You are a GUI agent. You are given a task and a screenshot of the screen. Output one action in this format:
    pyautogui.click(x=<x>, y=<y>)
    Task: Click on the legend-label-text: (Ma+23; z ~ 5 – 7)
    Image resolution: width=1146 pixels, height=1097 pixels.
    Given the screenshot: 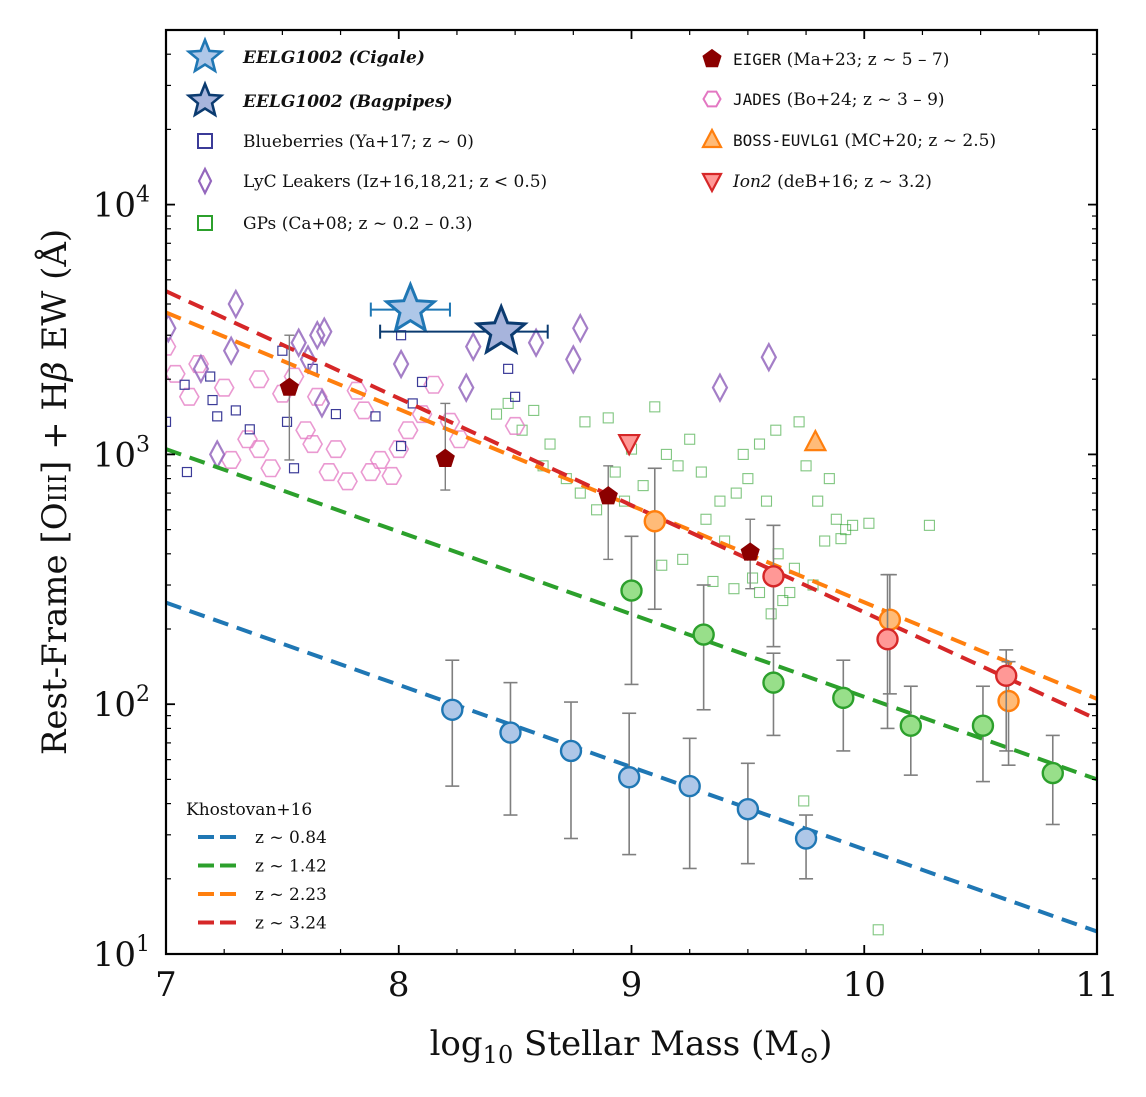 What is the action you would take?
    pyautogui.click(x=865, y=60)
    